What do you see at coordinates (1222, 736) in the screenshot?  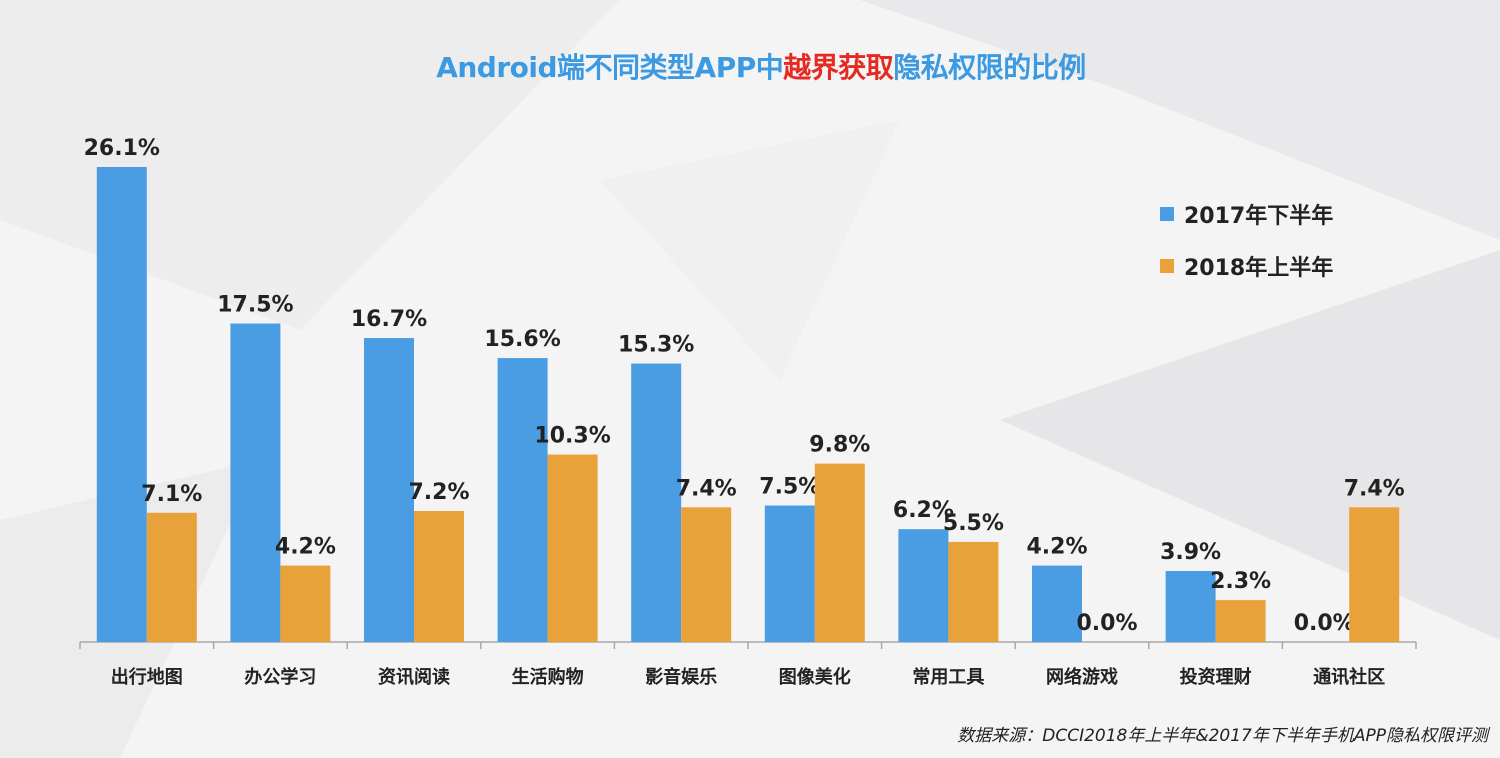 I see `data-source-note: 数据来源：DCCI2018年上半年&2017年下半年手机APP隐私权限评测` at bounding box center [1222, 736].